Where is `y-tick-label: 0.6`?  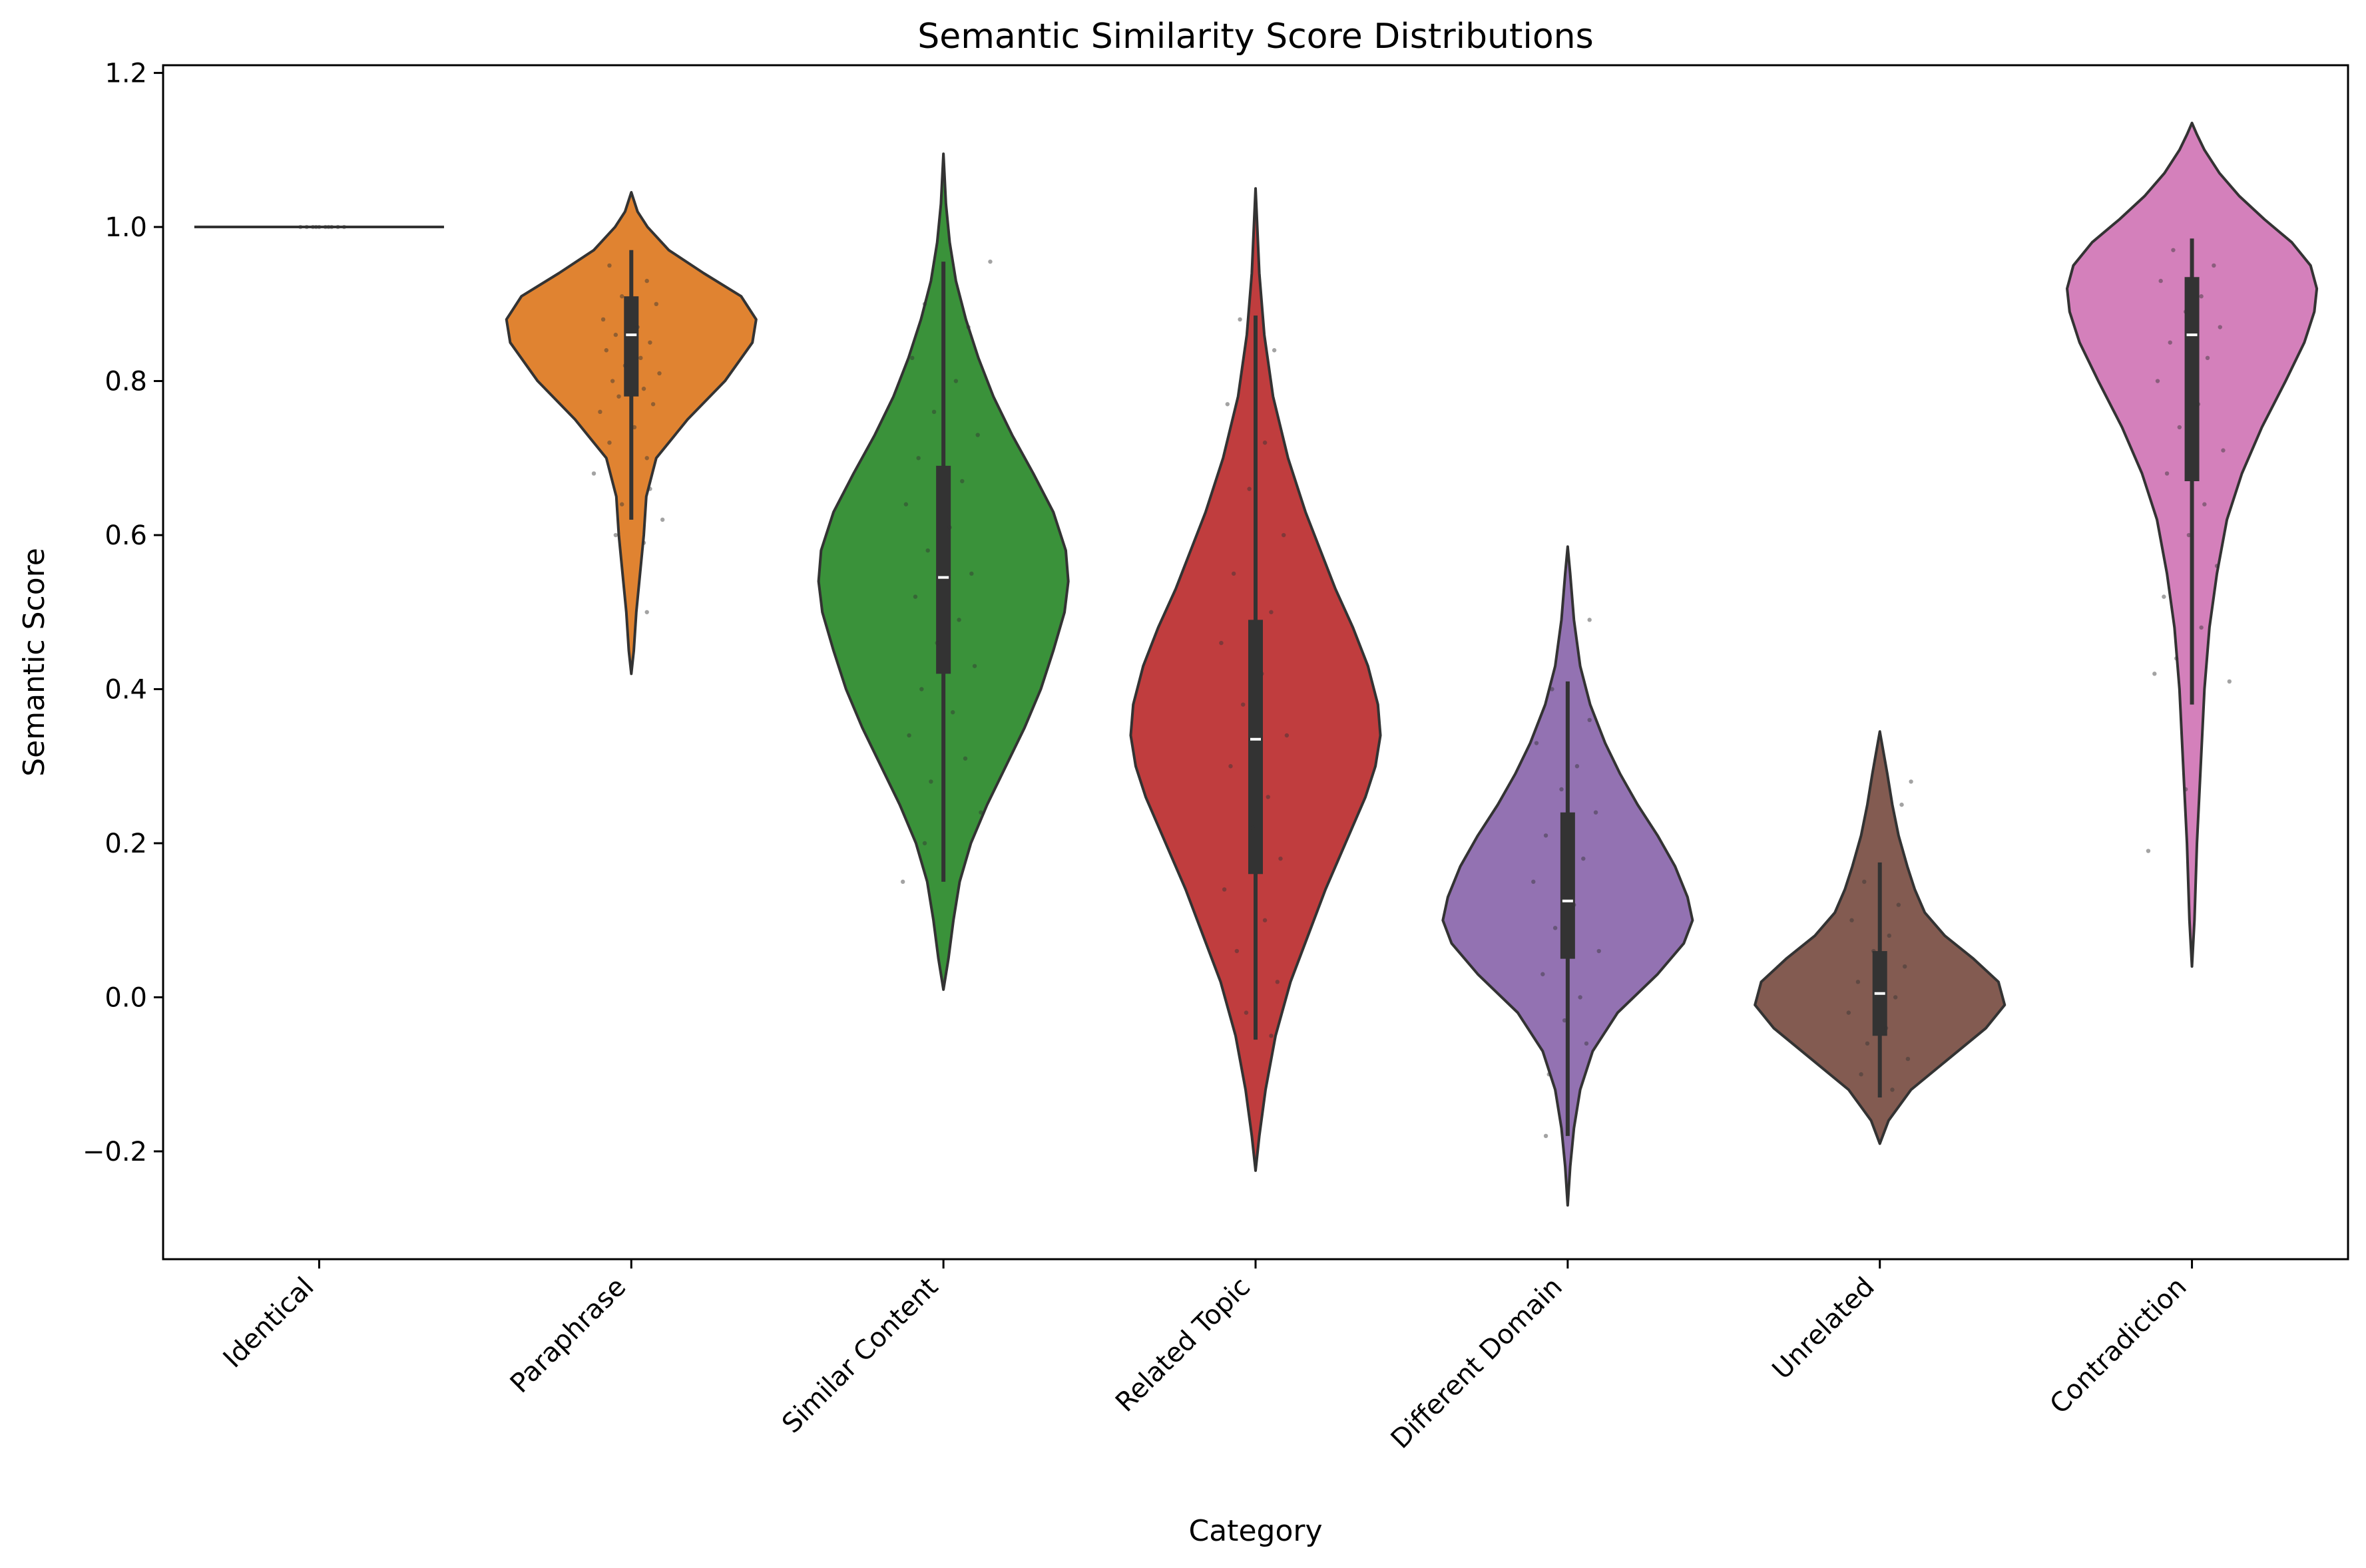
y-tick-label: 0.6 is located at coordinates (126, 535).